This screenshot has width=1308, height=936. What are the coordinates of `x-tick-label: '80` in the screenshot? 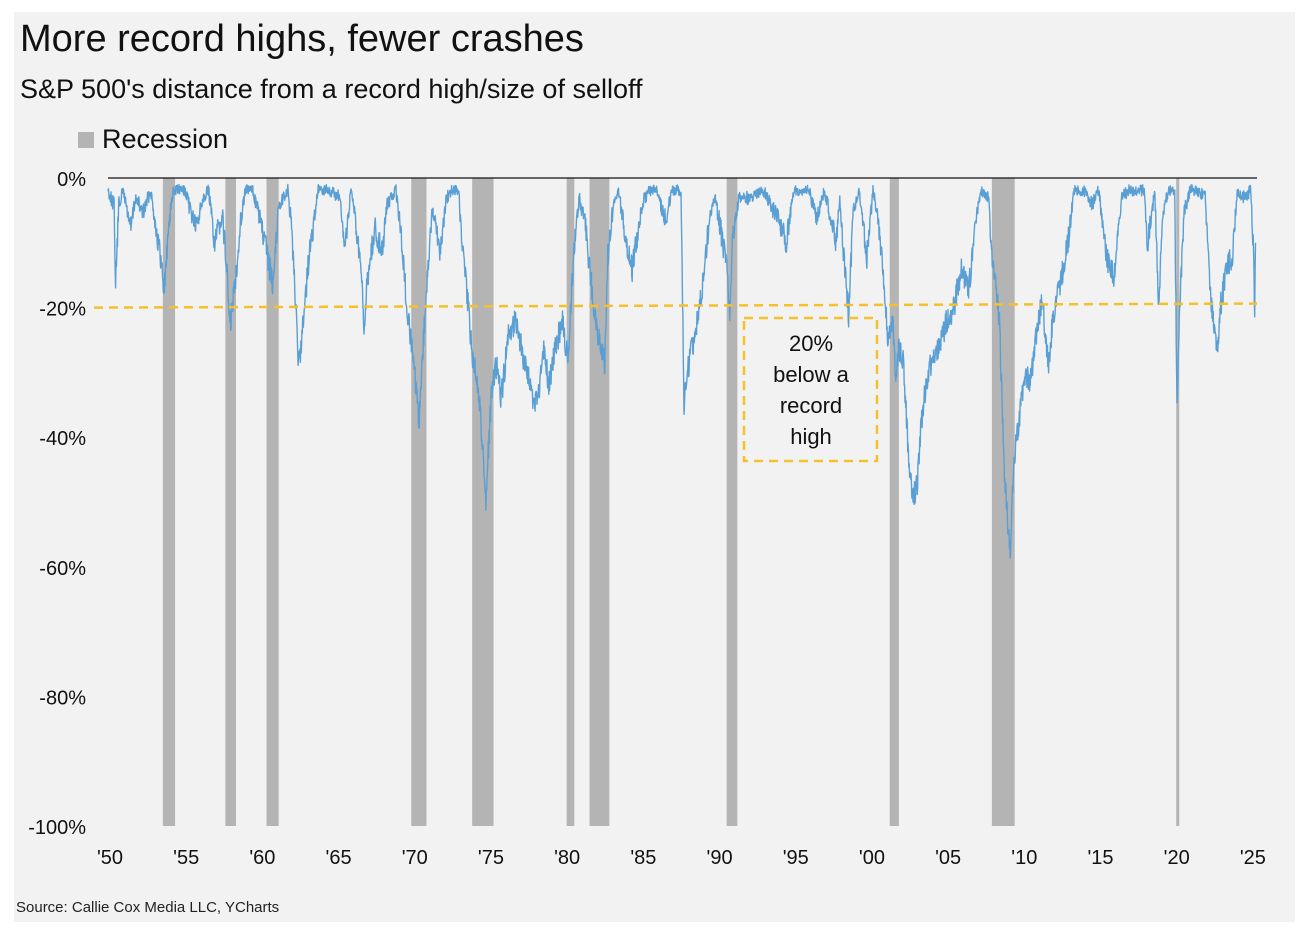 It's located at (567, 858).